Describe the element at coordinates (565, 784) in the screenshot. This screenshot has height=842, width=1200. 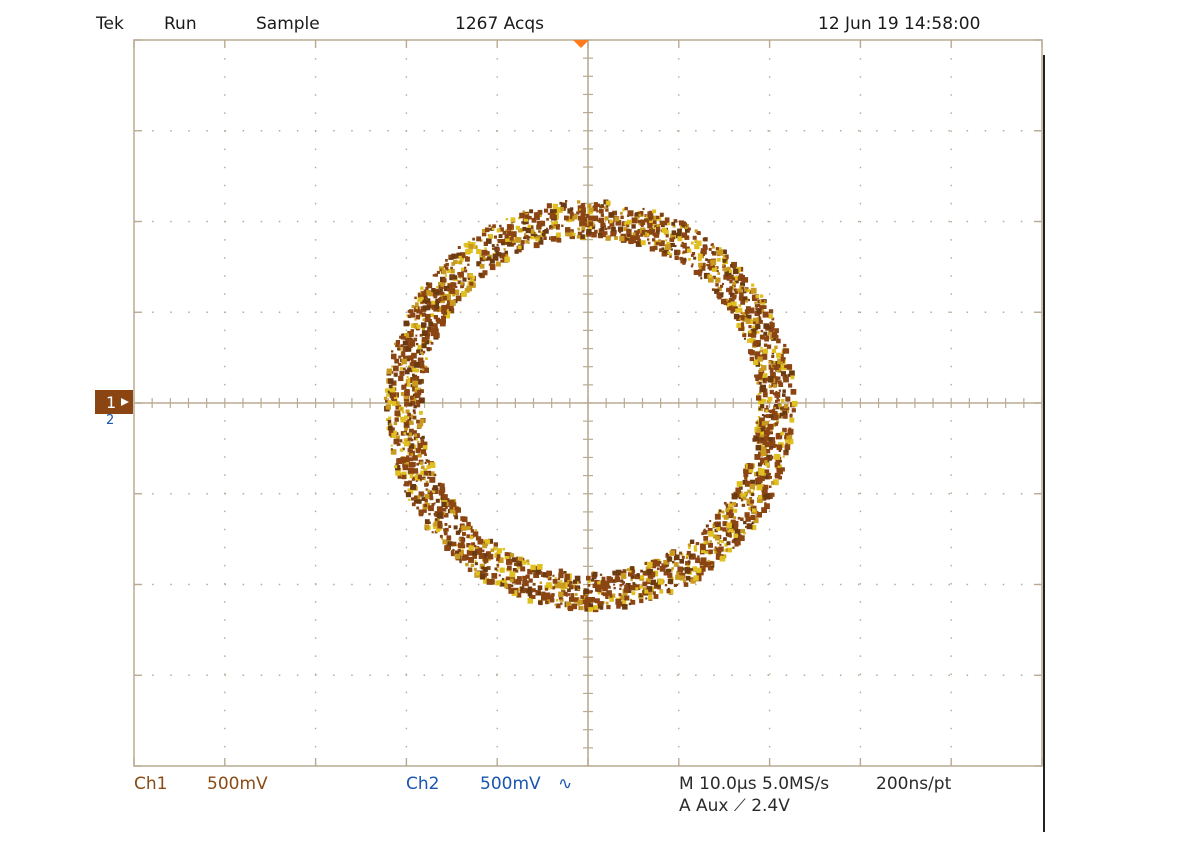
I see `bandwidth-limit-icon: ∿` at that location.